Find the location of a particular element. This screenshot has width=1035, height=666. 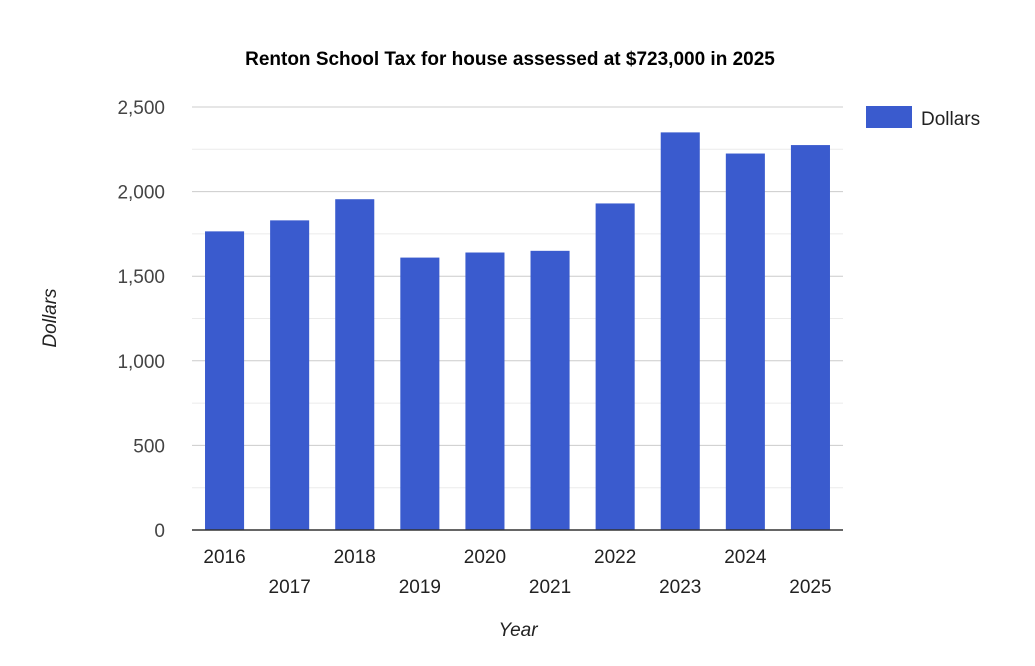

x-tick-label-2020: 2020 is located at coordinates (485, 557).